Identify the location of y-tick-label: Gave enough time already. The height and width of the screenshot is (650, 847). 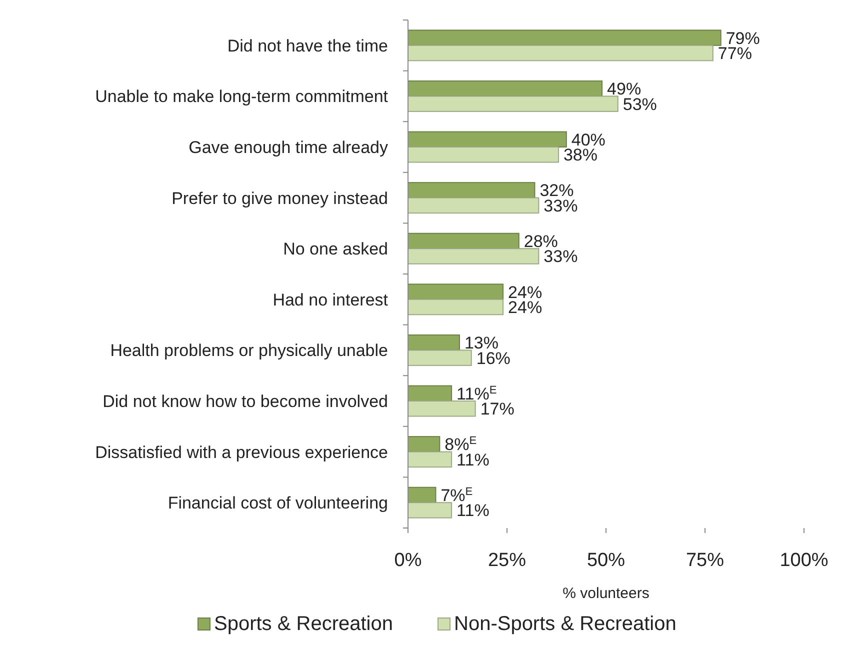
(288, 147).